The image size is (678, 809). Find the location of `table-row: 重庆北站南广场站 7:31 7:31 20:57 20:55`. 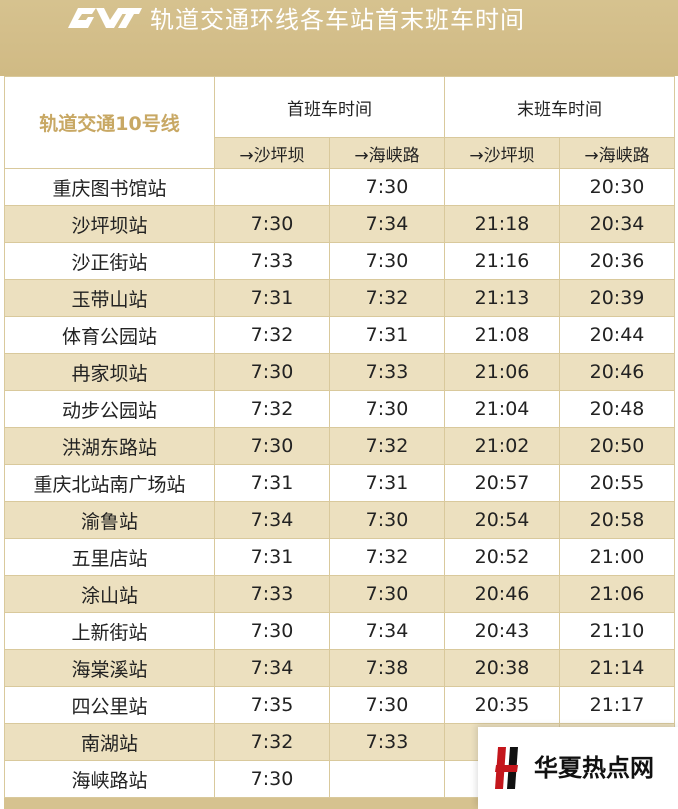

table-row: 重庆北站南广场站 7:31 7:31 20:57 20:55 is located at coordinates (339, 483).